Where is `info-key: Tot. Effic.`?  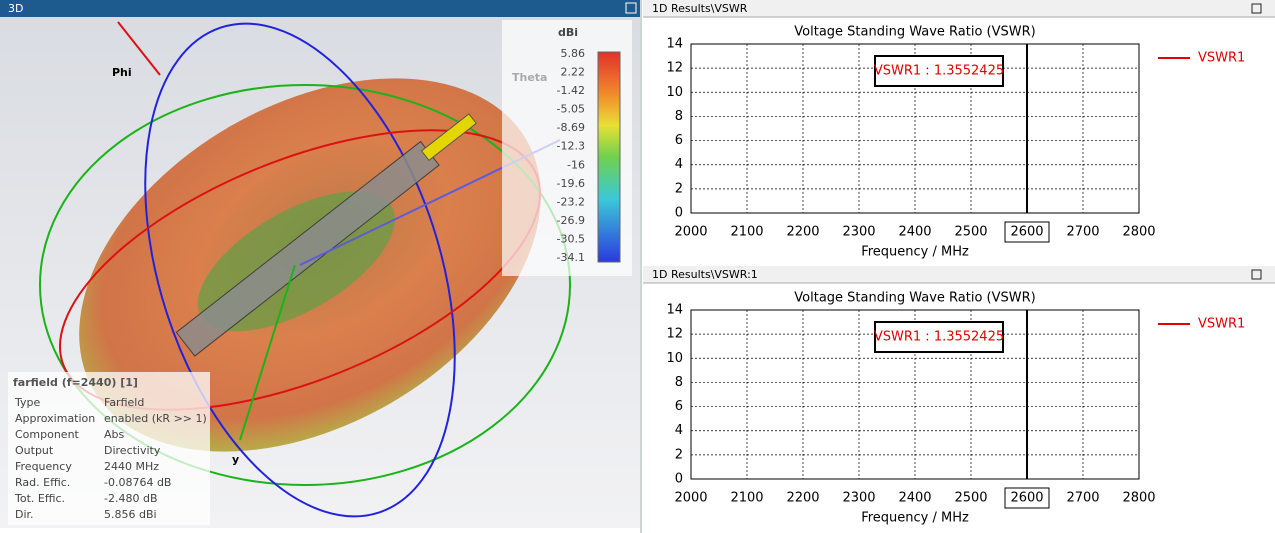
info-key: Tot. Effic. is located at coordinates (39, 498).